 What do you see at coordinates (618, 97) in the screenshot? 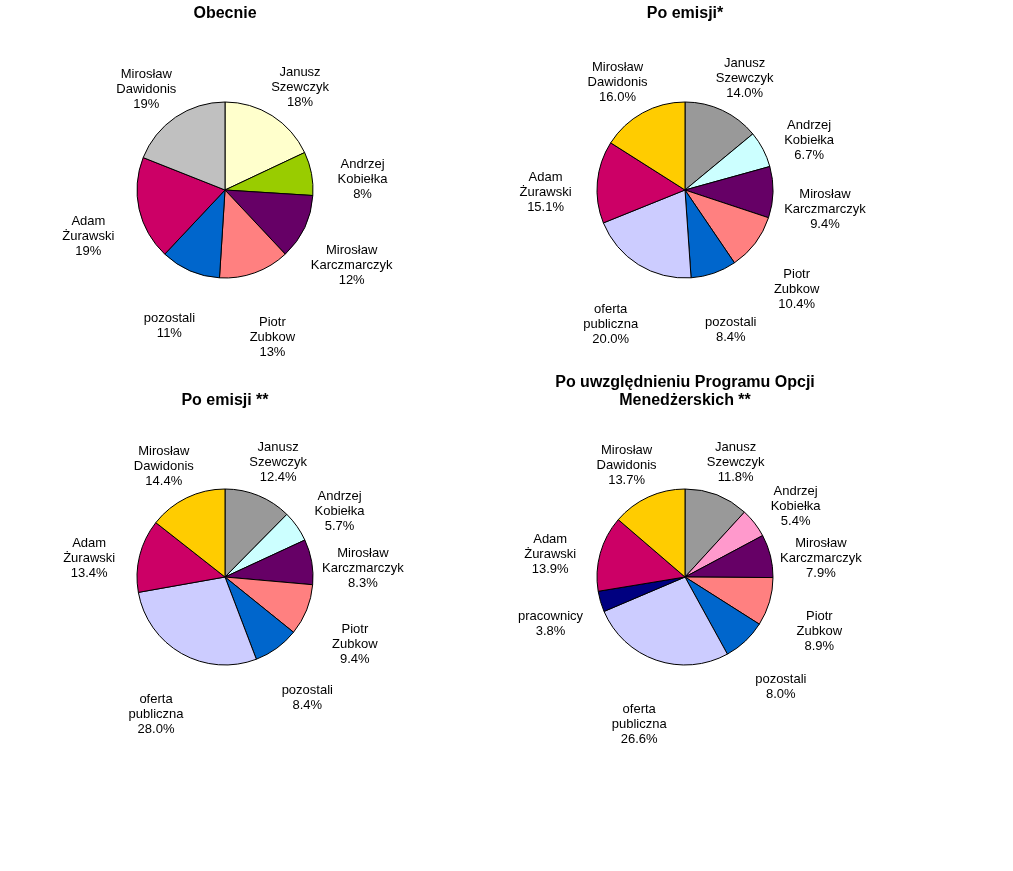
I see `data-label: 16.0%` at bounding box center [618, 97].